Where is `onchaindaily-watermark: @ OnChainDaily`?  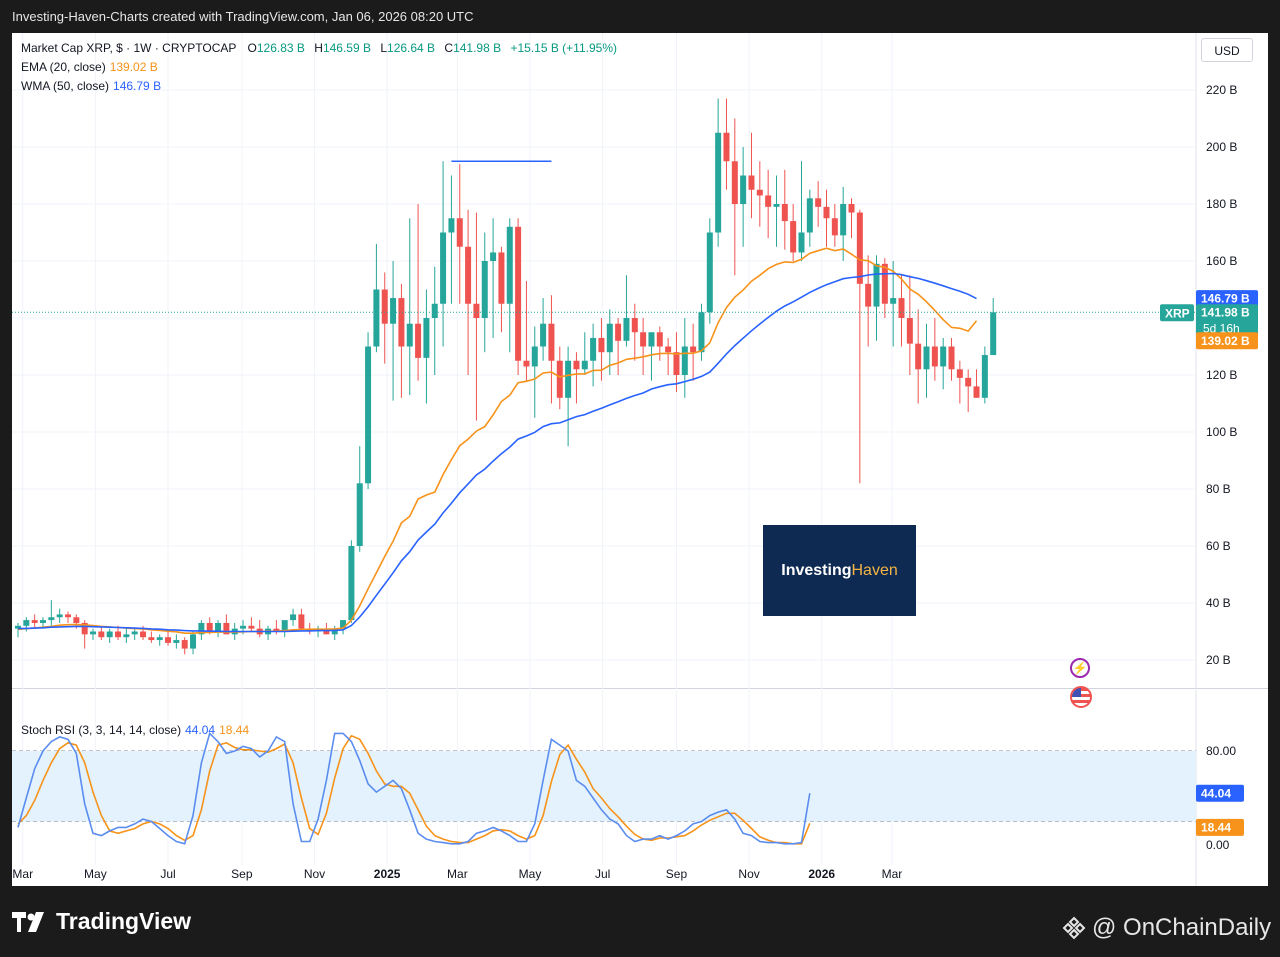
onchaindaily-watermark: @ OnChainDaily is located at coordinates (1166, 928).